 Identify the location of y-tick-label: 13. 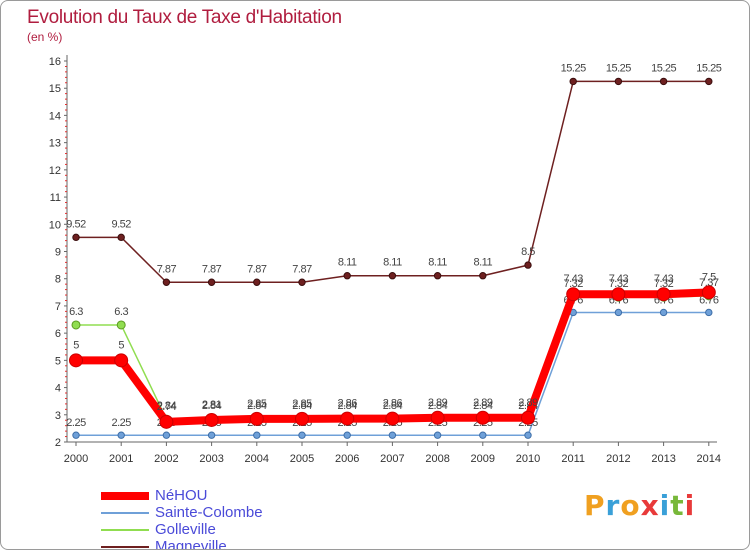
(55, 144).